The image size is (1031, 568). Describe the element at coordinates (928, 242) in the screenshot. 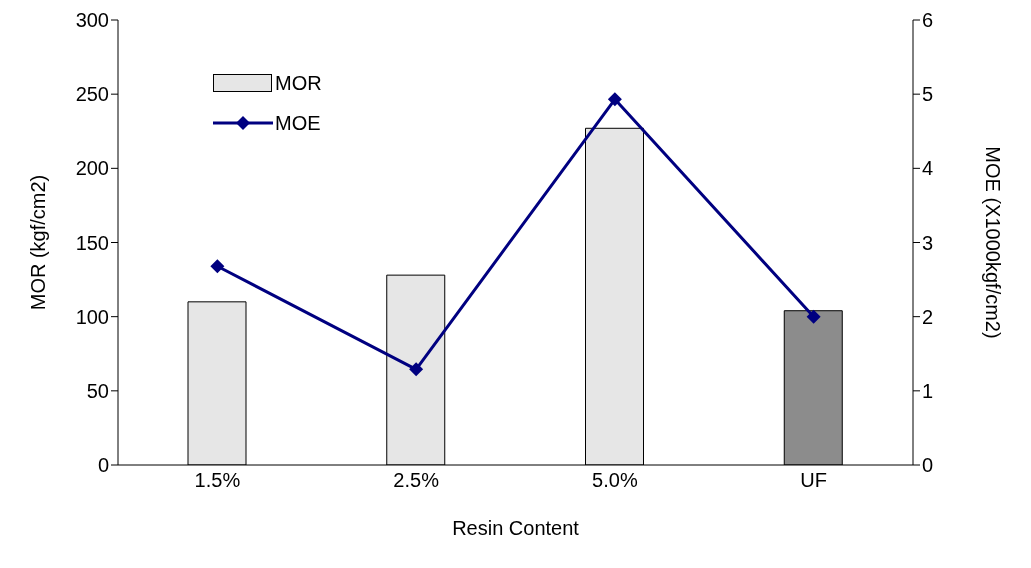

I see `y2-tick-label: 3` at that location.